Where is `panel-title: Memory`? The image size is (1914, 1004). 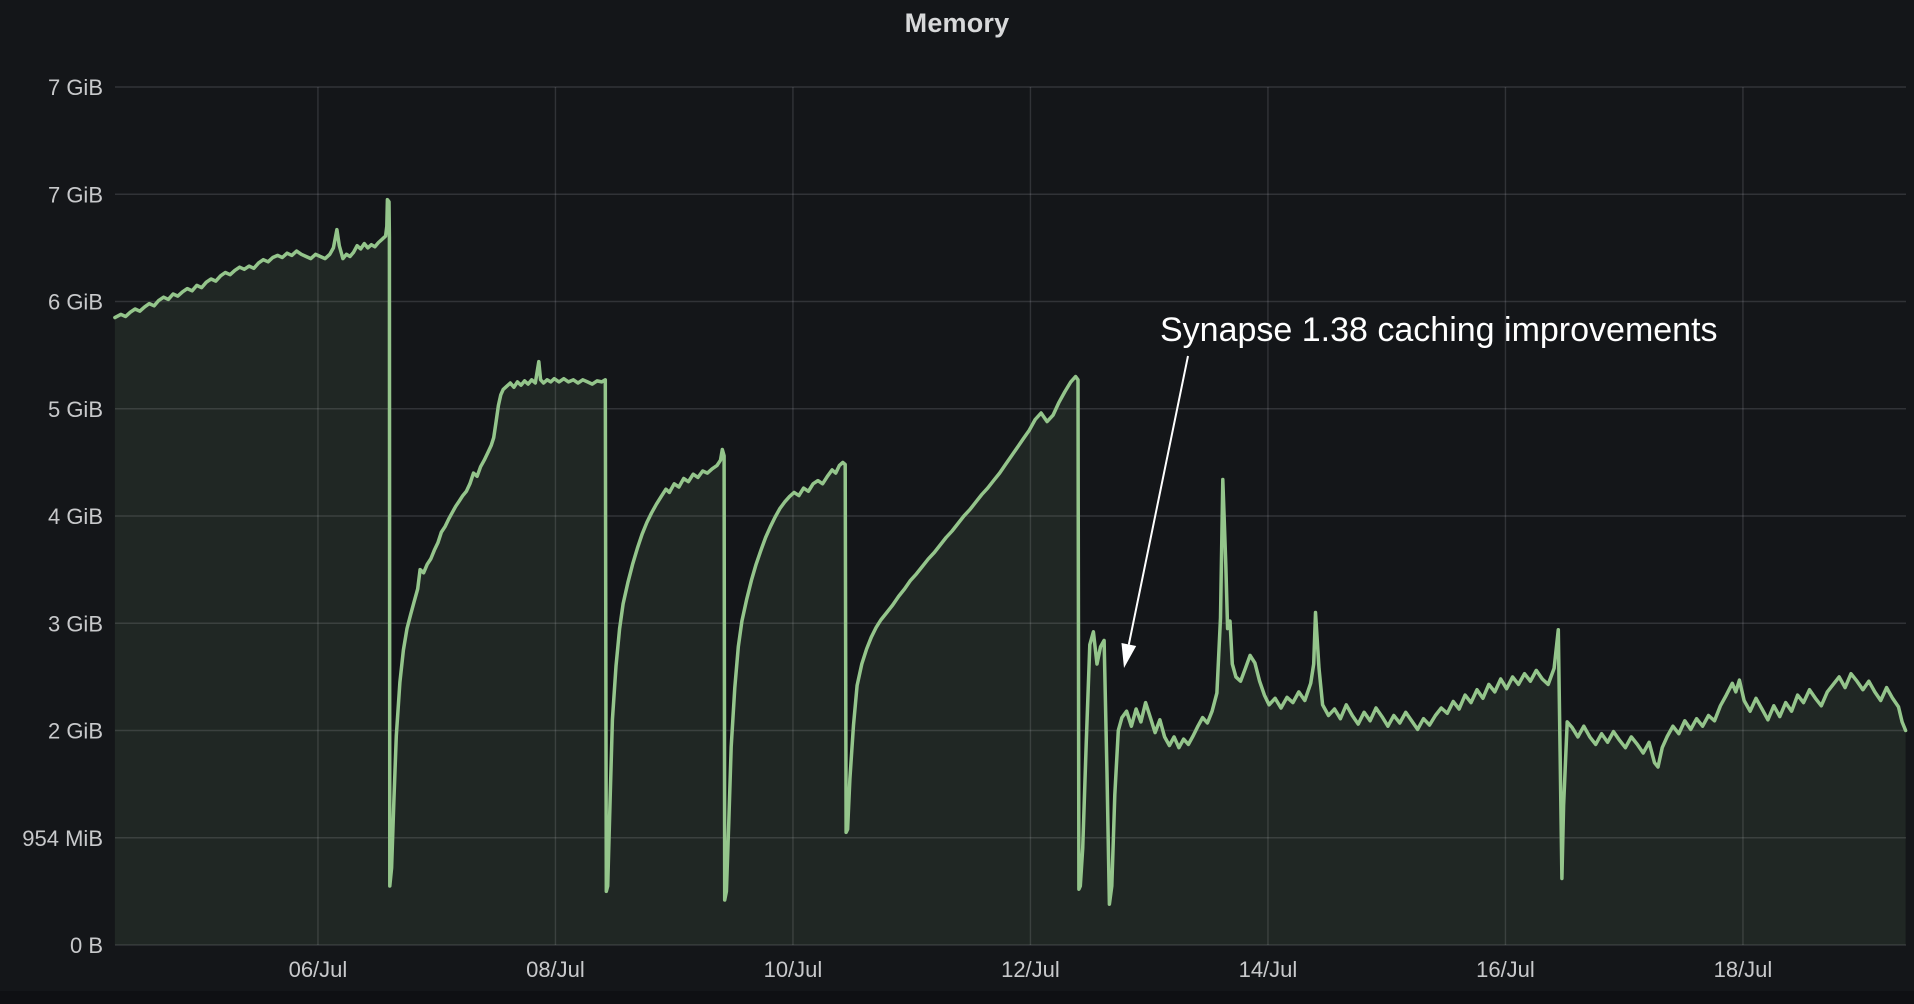
panel-title: Memory is located at coordinates (957, 23).